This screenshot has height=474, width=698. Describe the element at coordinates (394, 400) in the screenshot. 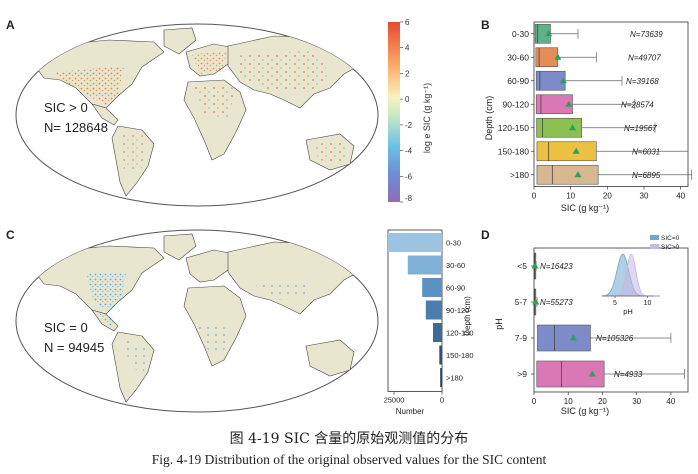

I see `hist-x-tick-label: 25000` at that location.